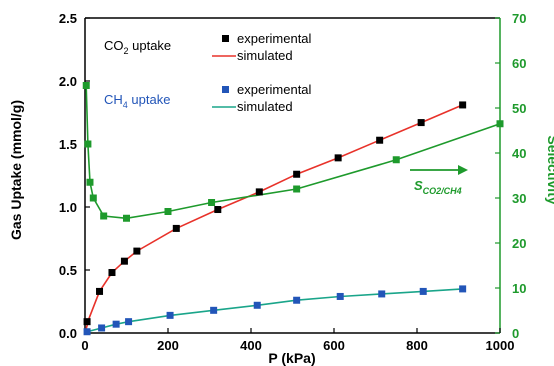 Image resolution: width=554 pixels, height=366 pixels. I want to click on selectivity-annotation: SCO2/CH4, so click(438, 187).